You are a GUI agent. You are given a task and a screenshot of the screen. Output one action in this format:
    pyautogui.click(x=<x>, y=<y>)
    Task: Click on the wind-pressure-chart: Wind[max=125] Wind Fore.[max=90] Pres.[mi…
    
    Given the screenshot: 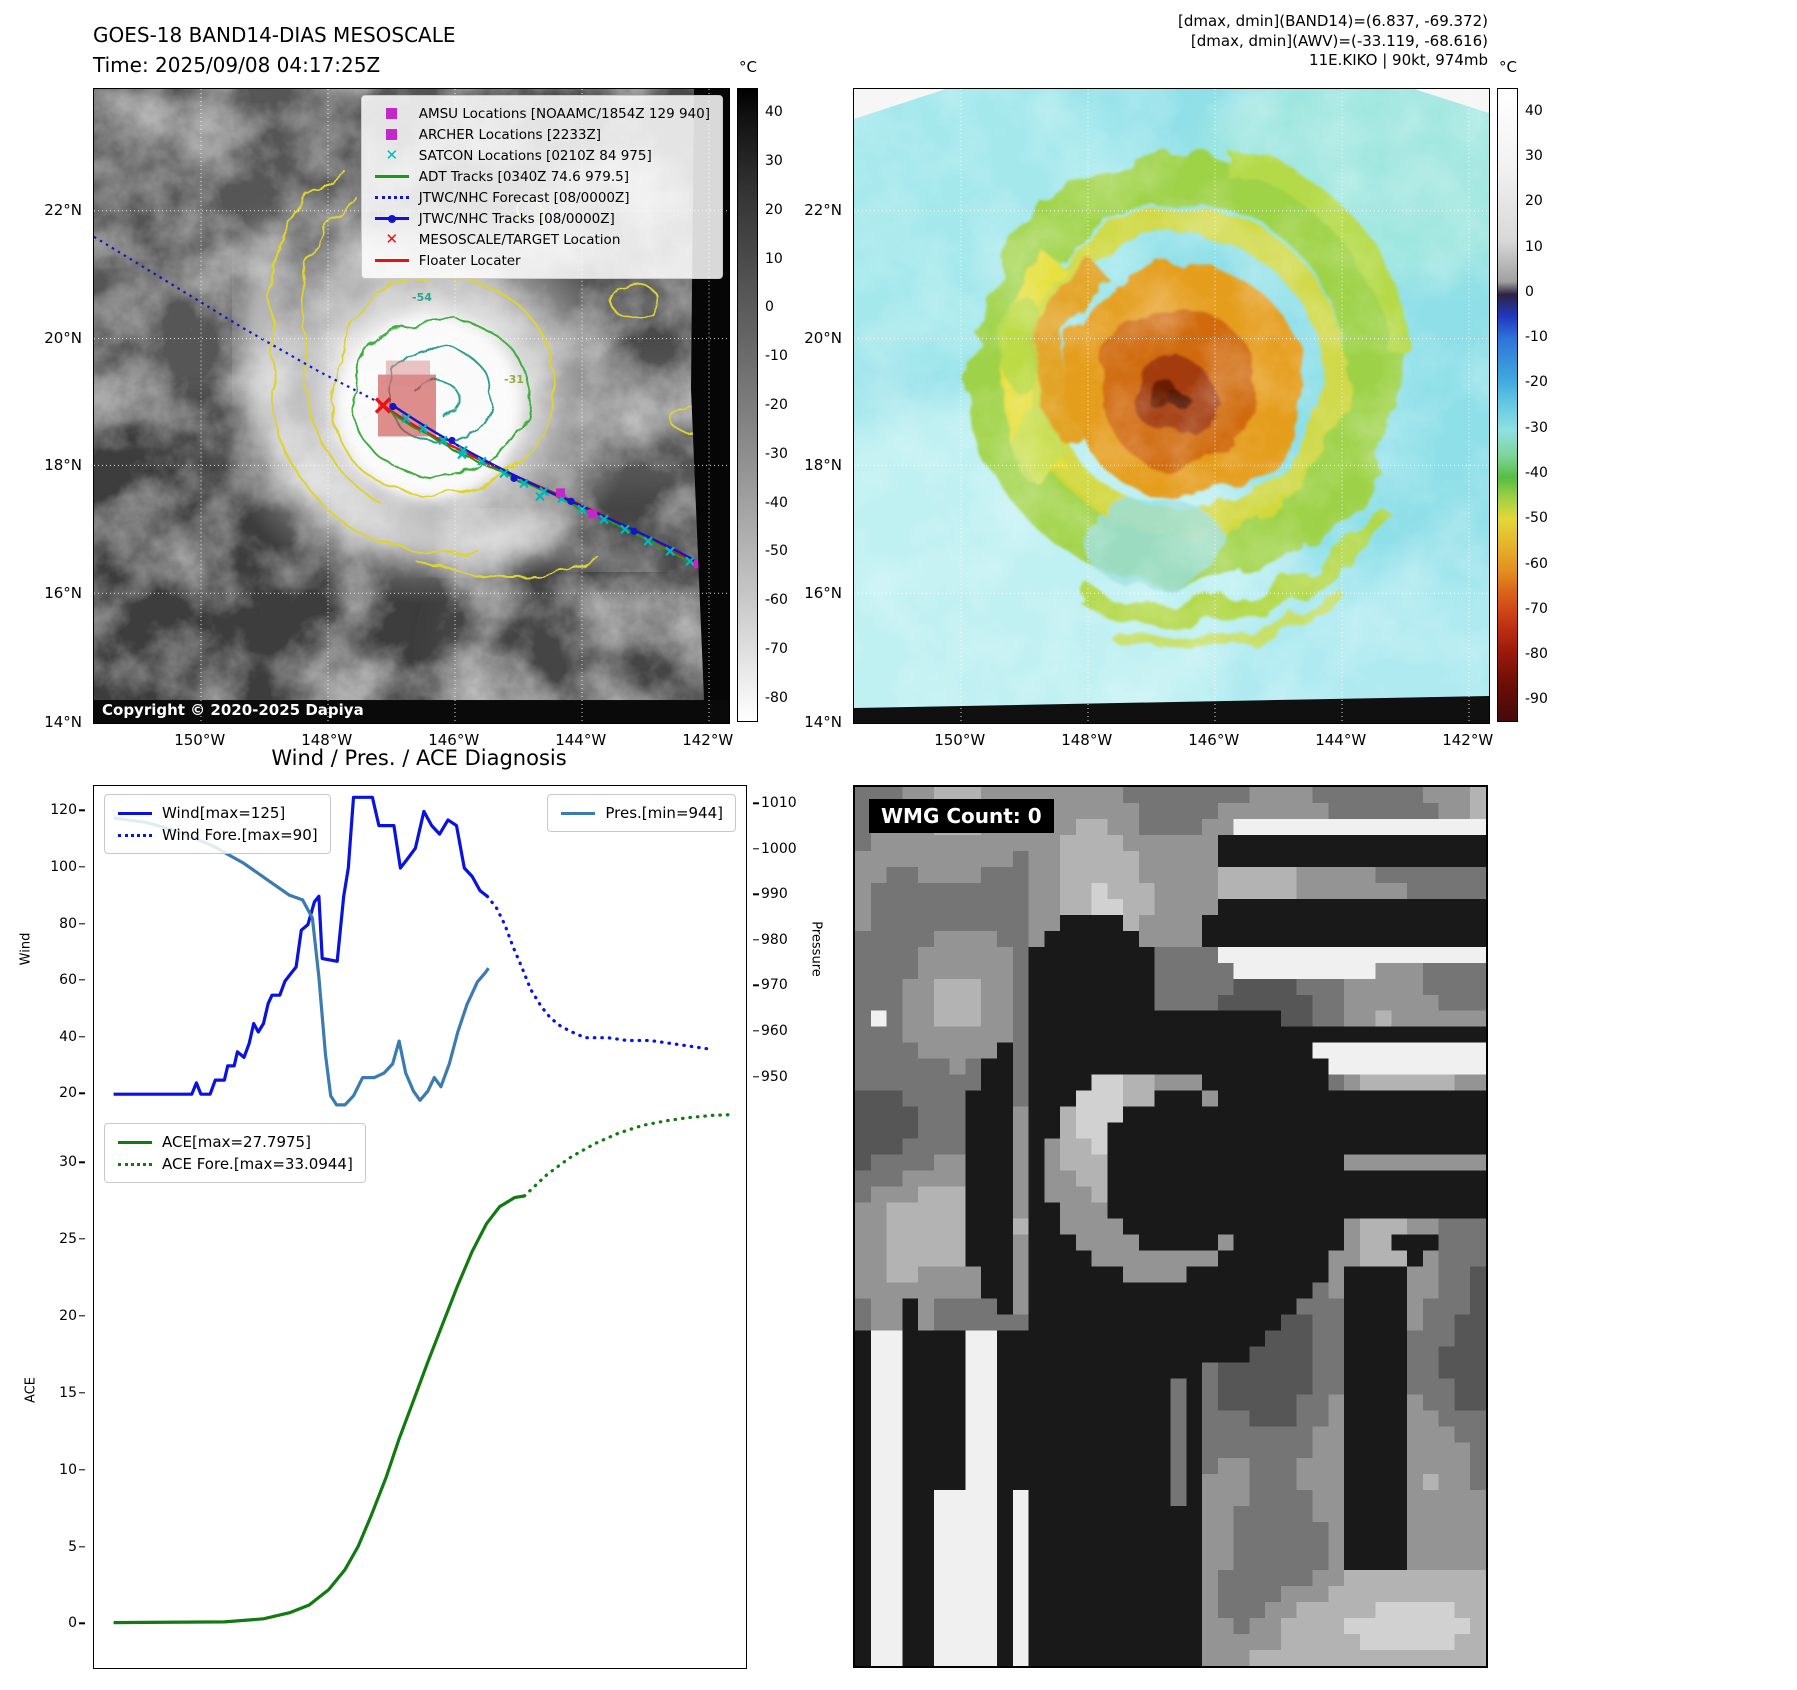 What is the action you would take?
    pyautogui.click(x=420, y=950)
    